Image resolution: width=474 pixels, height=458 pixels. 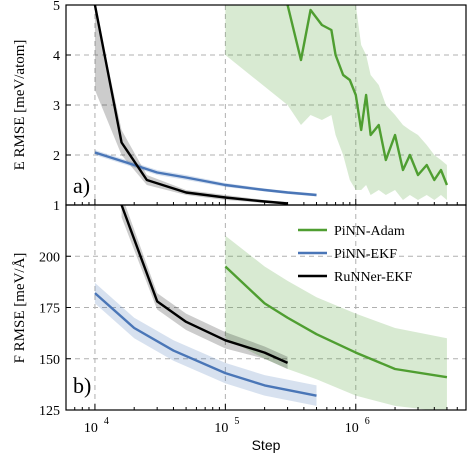 I want to click on x-axis-label: Step, so click(x=266, y=445).